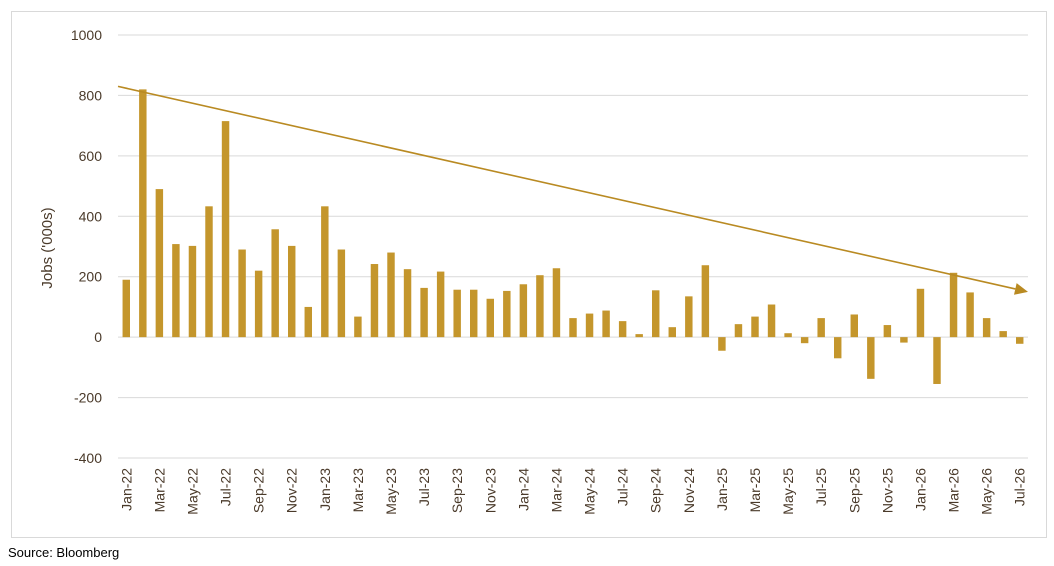  I want to click on x-tick-label: Jul-26, so click(1020, 487).